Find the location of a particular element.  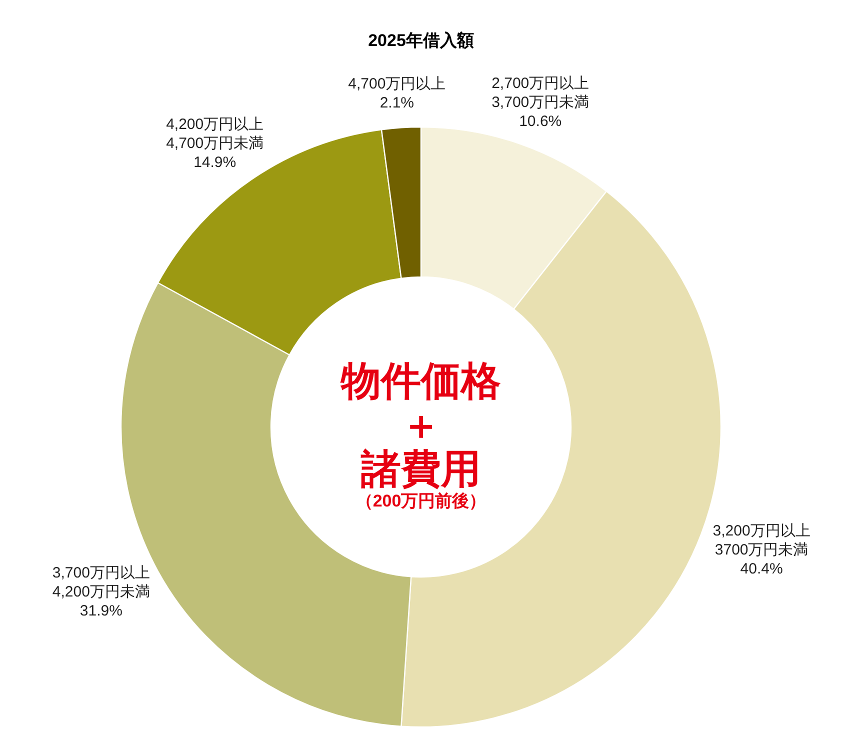

title: 2025年借入額 is located at coordinates (421, 40).